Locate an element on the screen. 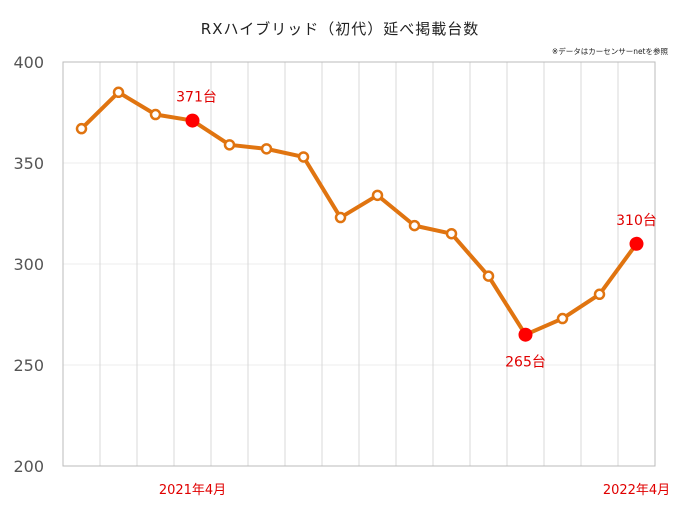 The image size is (680, 511). y-tick-label: 200 is located at coordinates (28, 466).